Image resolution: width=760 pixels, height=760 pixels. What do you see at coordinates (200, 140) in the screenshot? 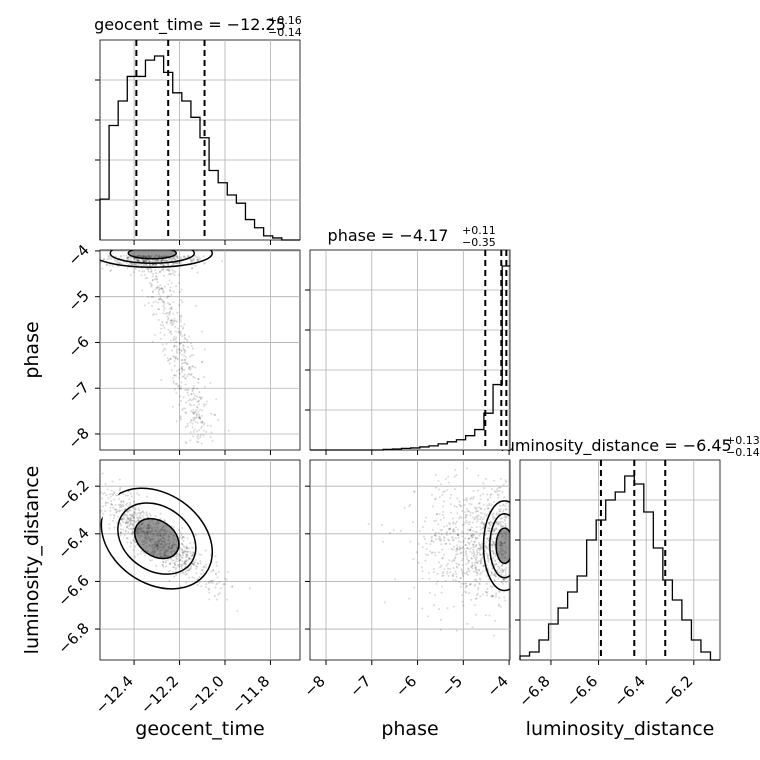
I see `panel-frame` at bounding box center [200, 140].